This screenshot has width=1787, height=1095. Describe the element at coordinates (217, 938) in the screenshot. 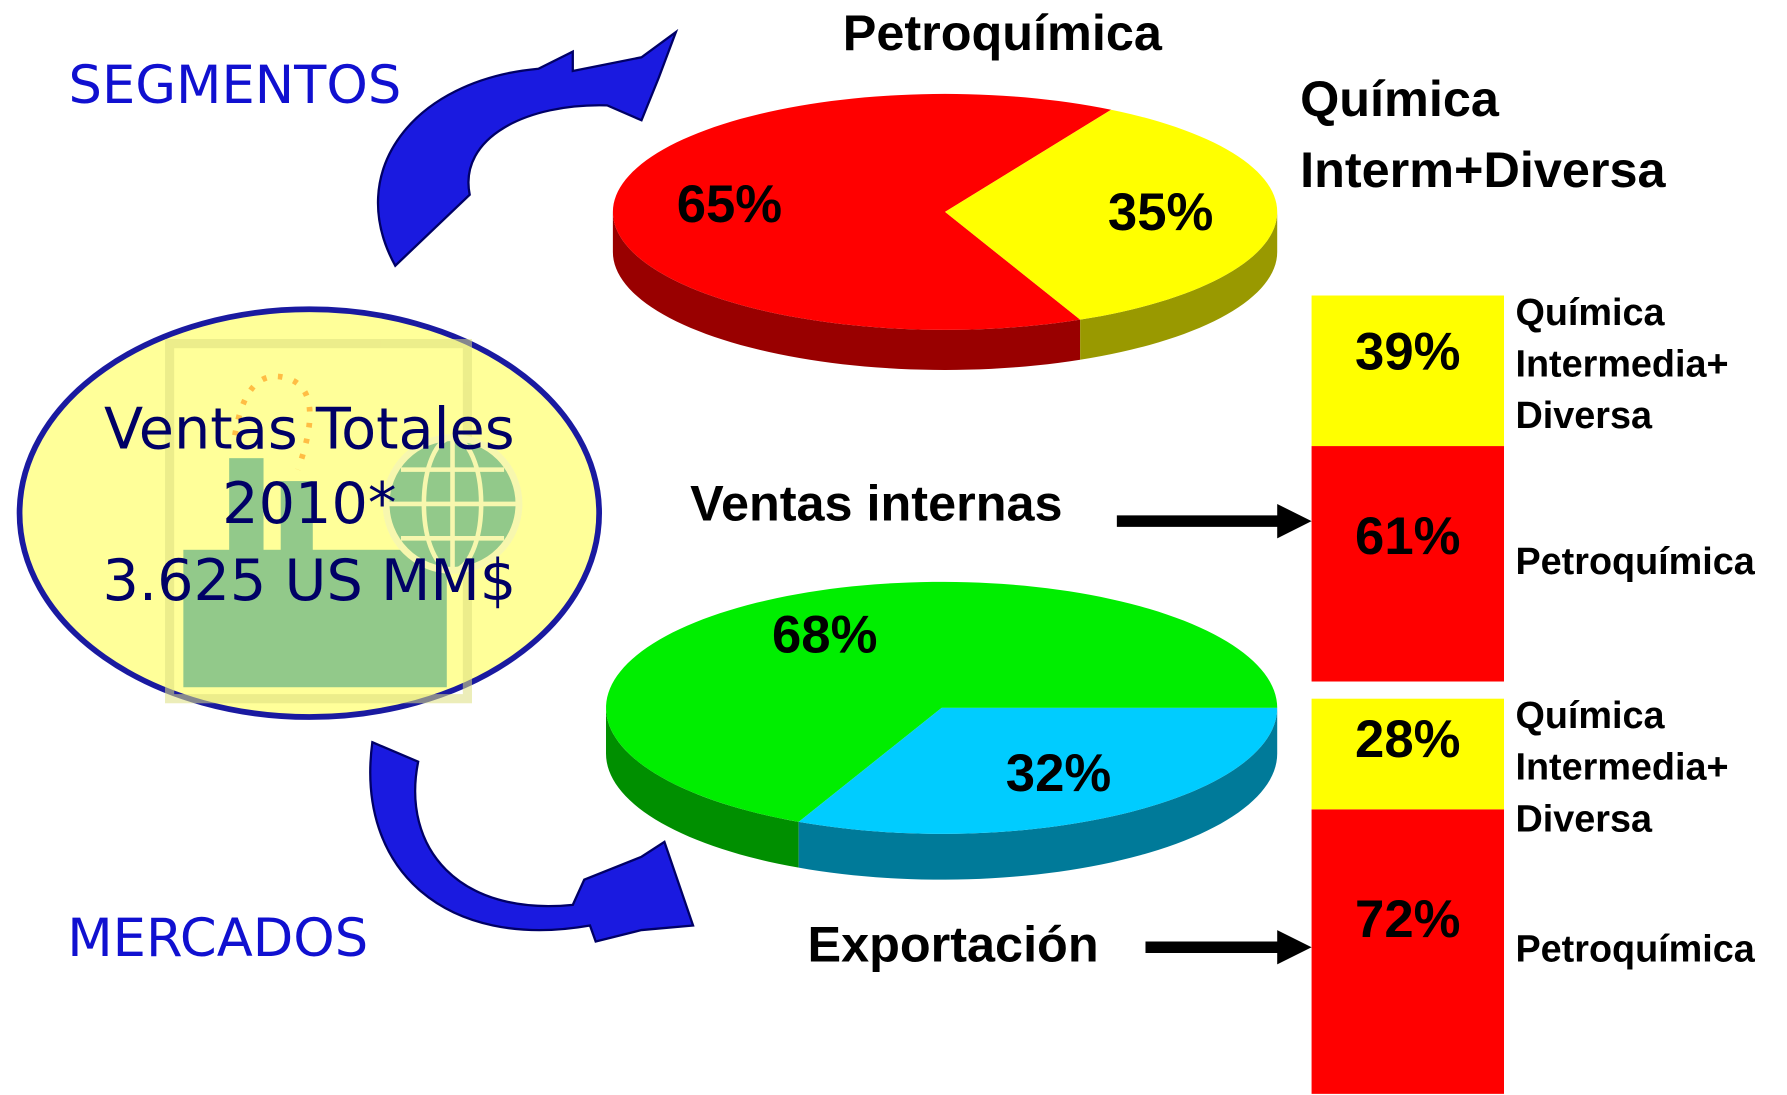

I see `markets-label: MERCADOS` at that location.